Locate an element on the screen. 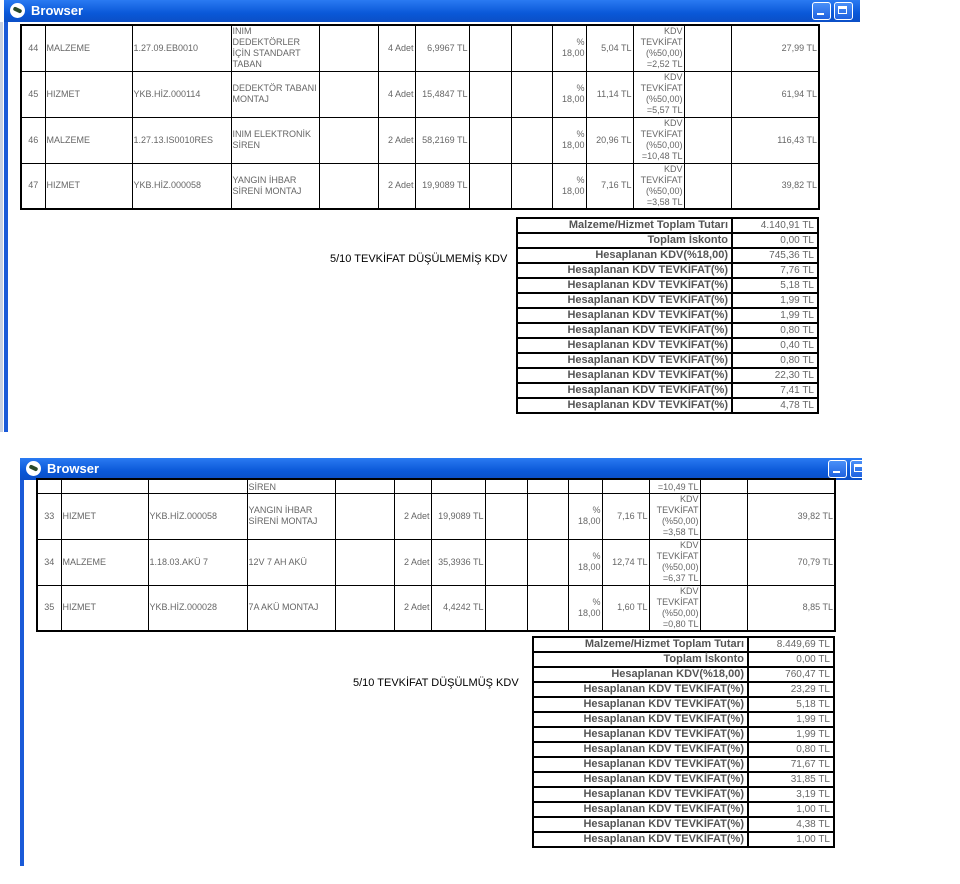 The height and width of the screenshot is (884, 960). summary-row: Malzeme/Hizmet Toplam Tutarı 4.140,91 TL is located at coordinates (667, 225).